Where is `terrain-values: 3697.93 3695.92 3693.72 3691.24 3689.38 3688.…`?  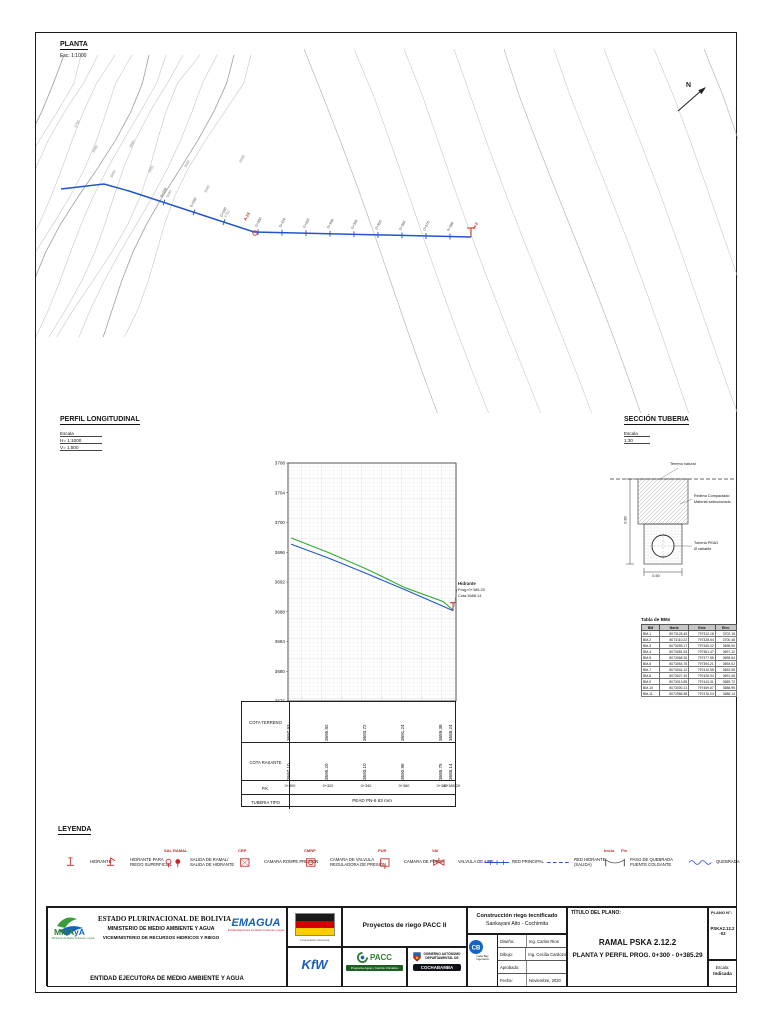
terrain-values: 3697.93 3695.92 3693.72 3691.24 3689.38 3688.… is located at coordinates (370, 722).